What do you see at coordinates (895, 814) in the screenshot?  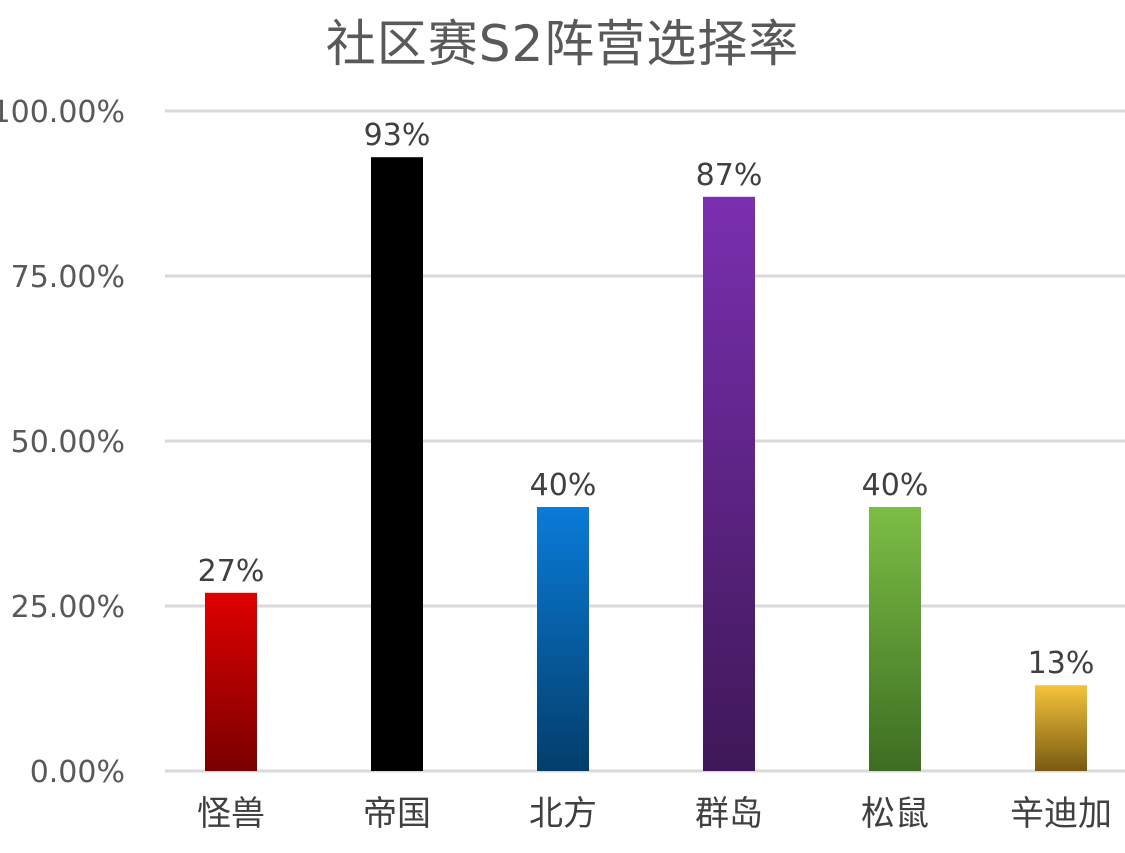 I see `category-label: 松鼠` at bounding box center [895, 814].